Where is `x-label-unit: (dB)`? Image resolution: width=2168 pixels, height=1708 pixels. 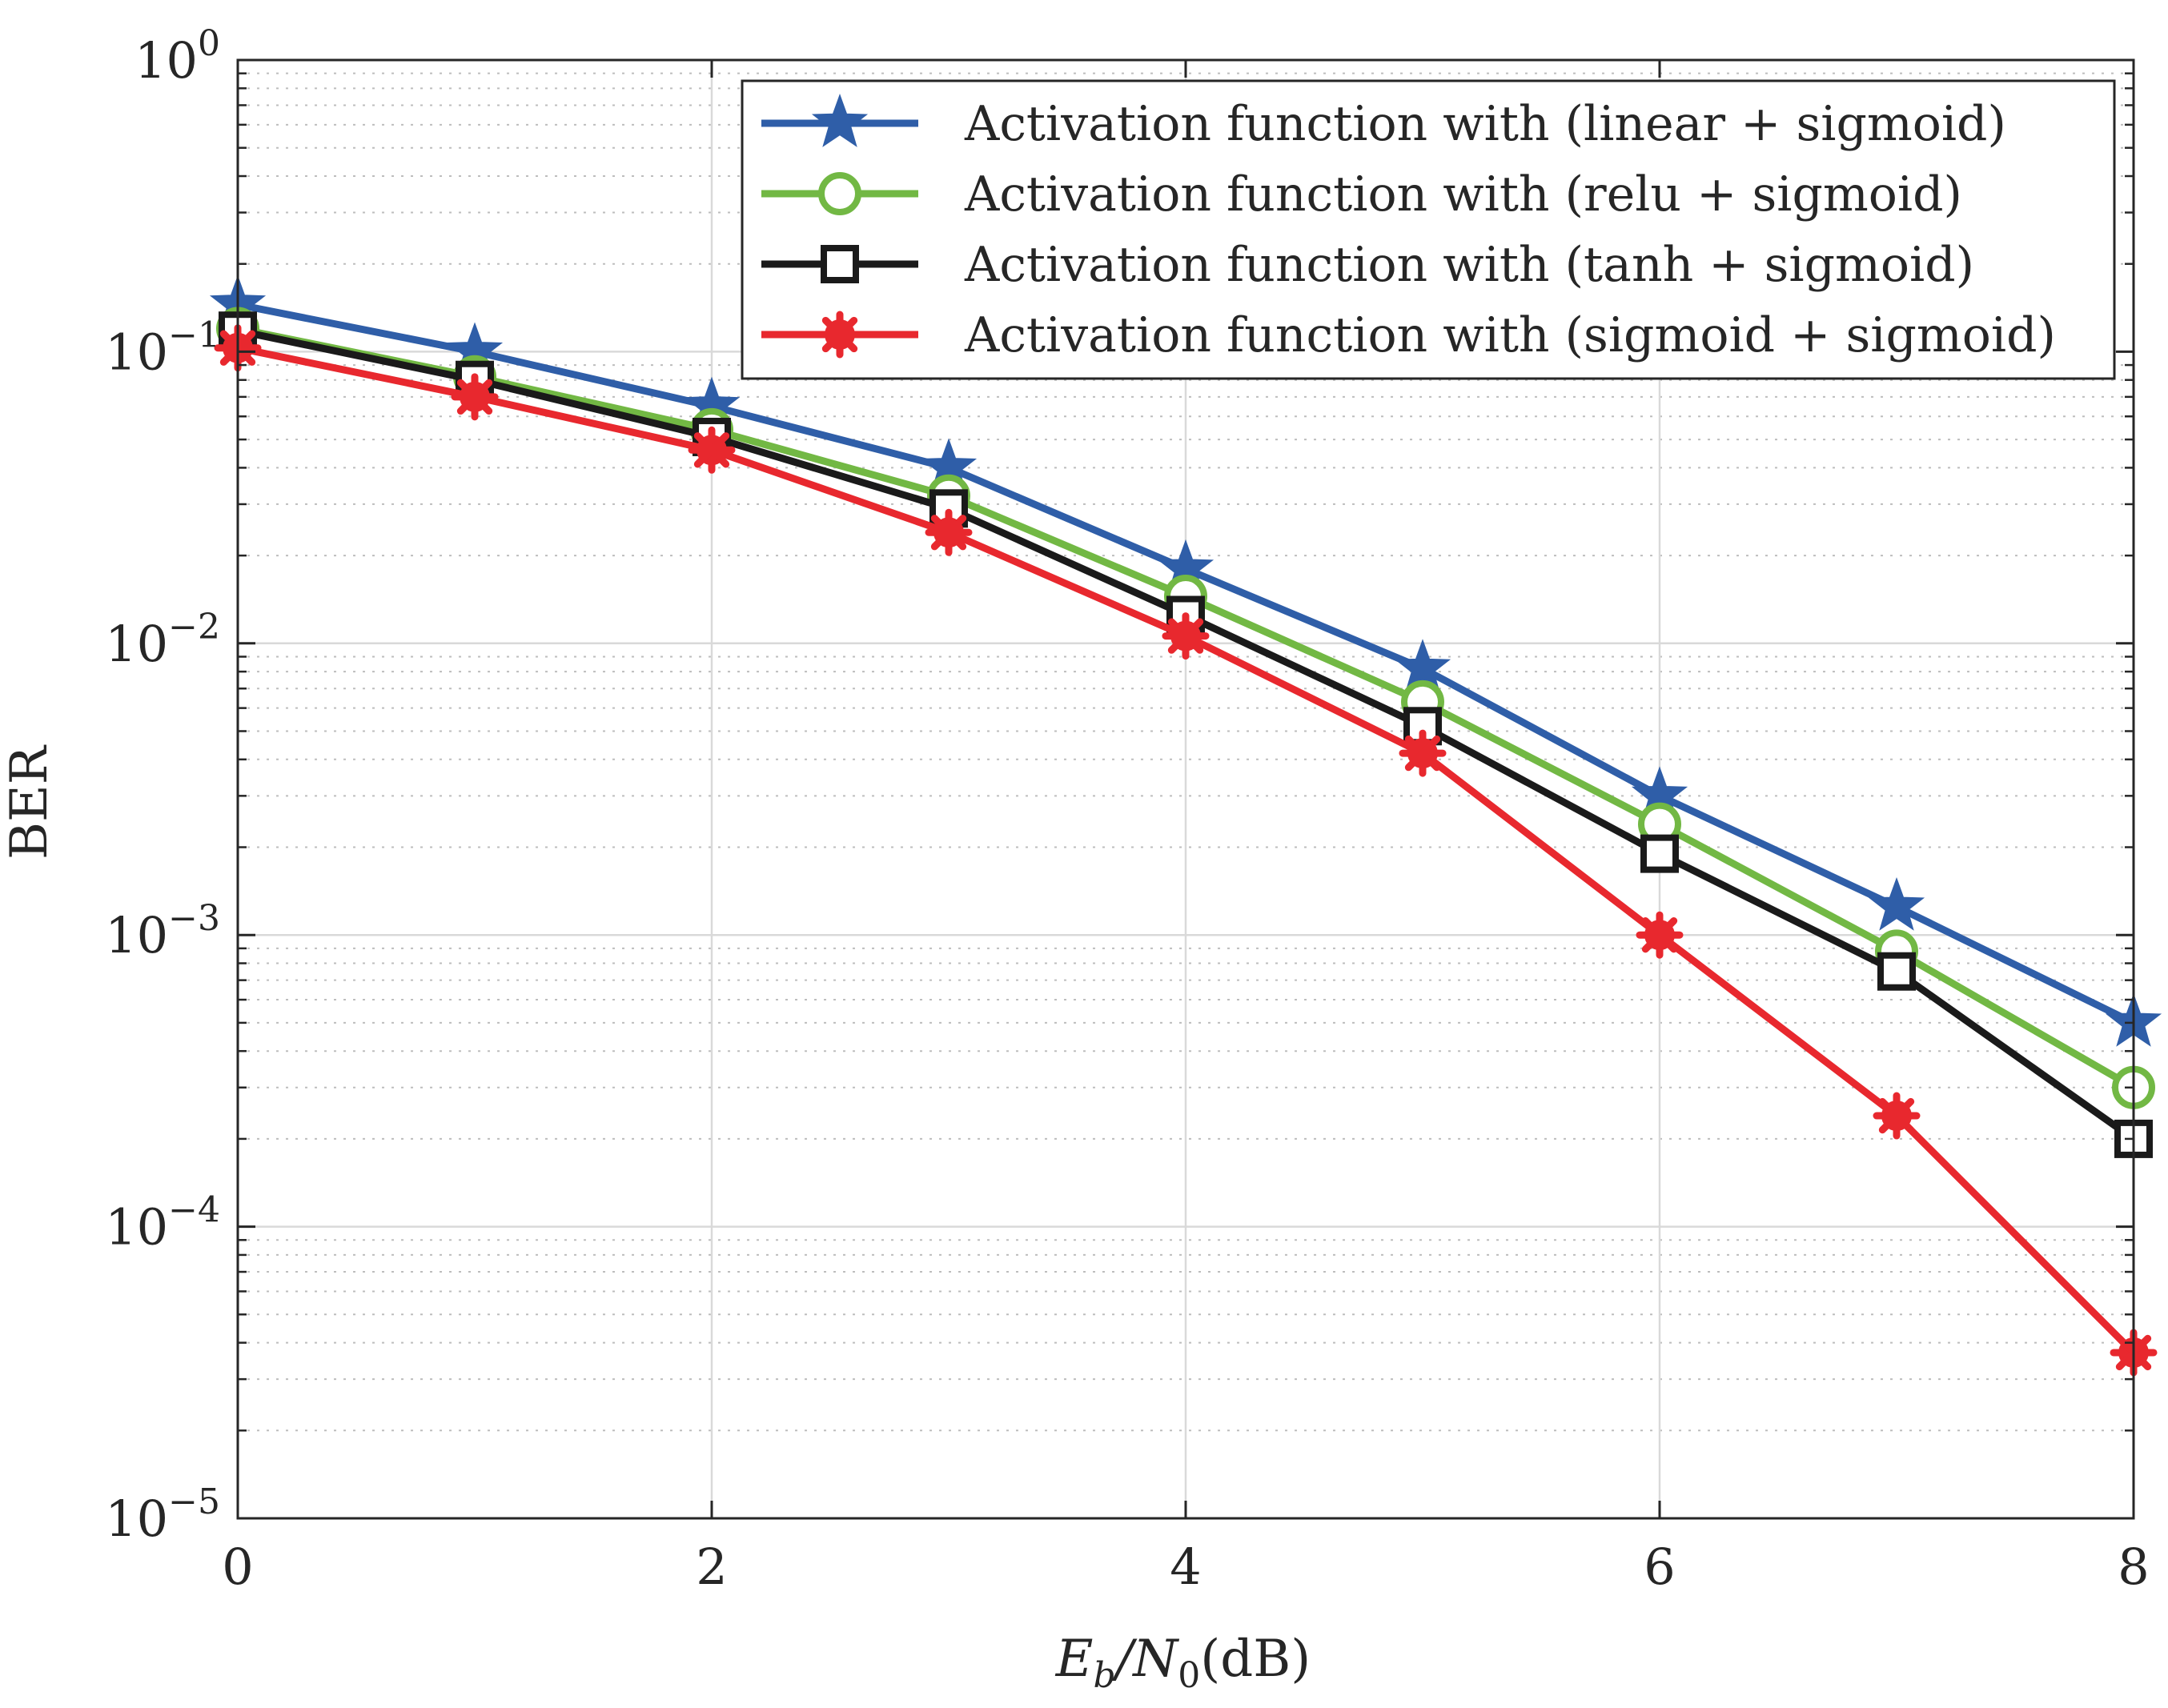
x-label-unit: (dB) is located at coordinates (1256, 1659).